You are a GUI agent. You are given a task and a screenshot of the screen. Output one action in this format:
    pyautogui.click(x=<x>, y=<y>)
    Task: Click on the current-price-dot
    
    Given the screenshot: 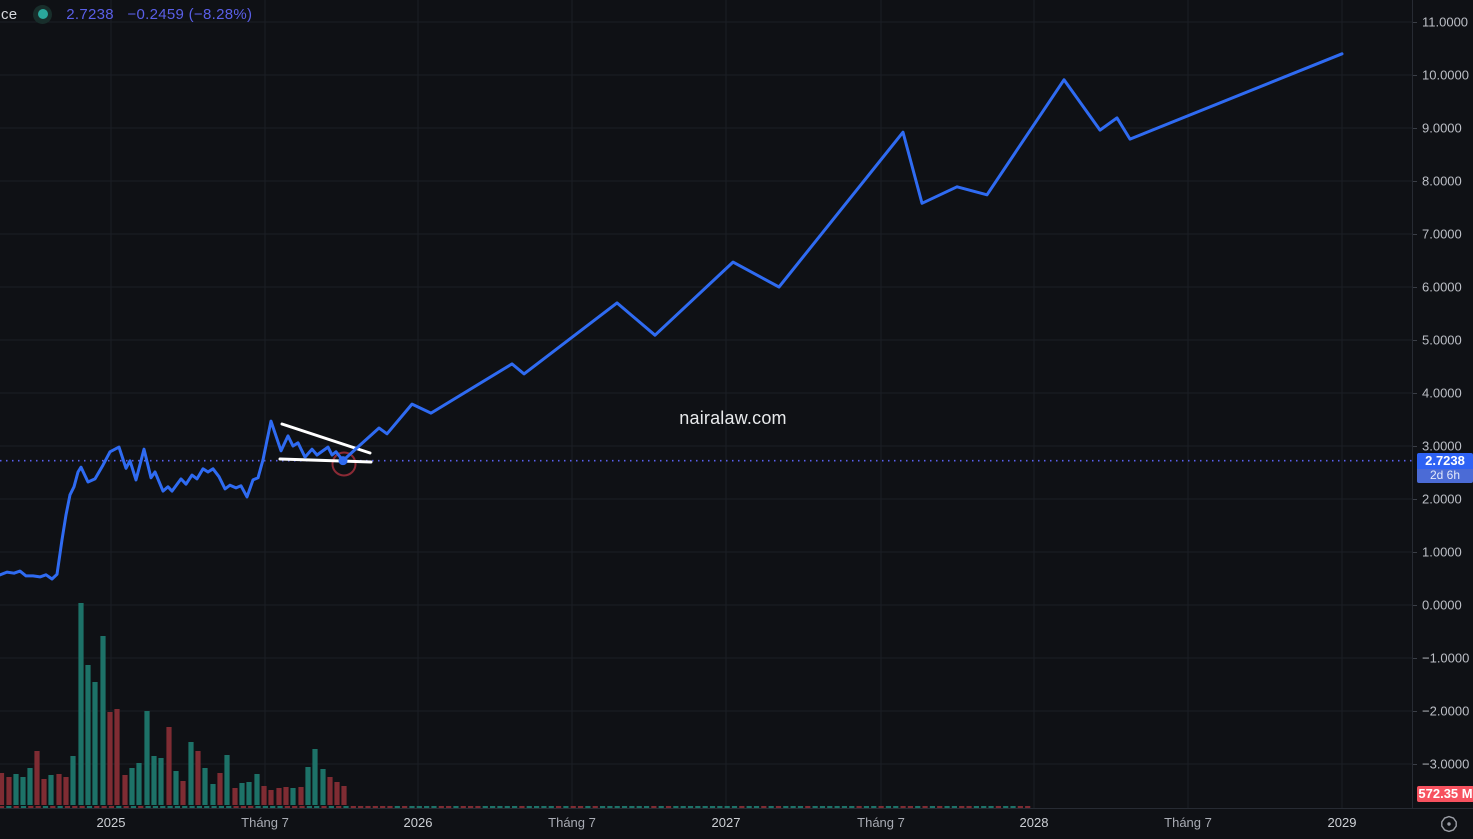 What is the action you would take?
    pyautogui.click(x=343, y=461)
    